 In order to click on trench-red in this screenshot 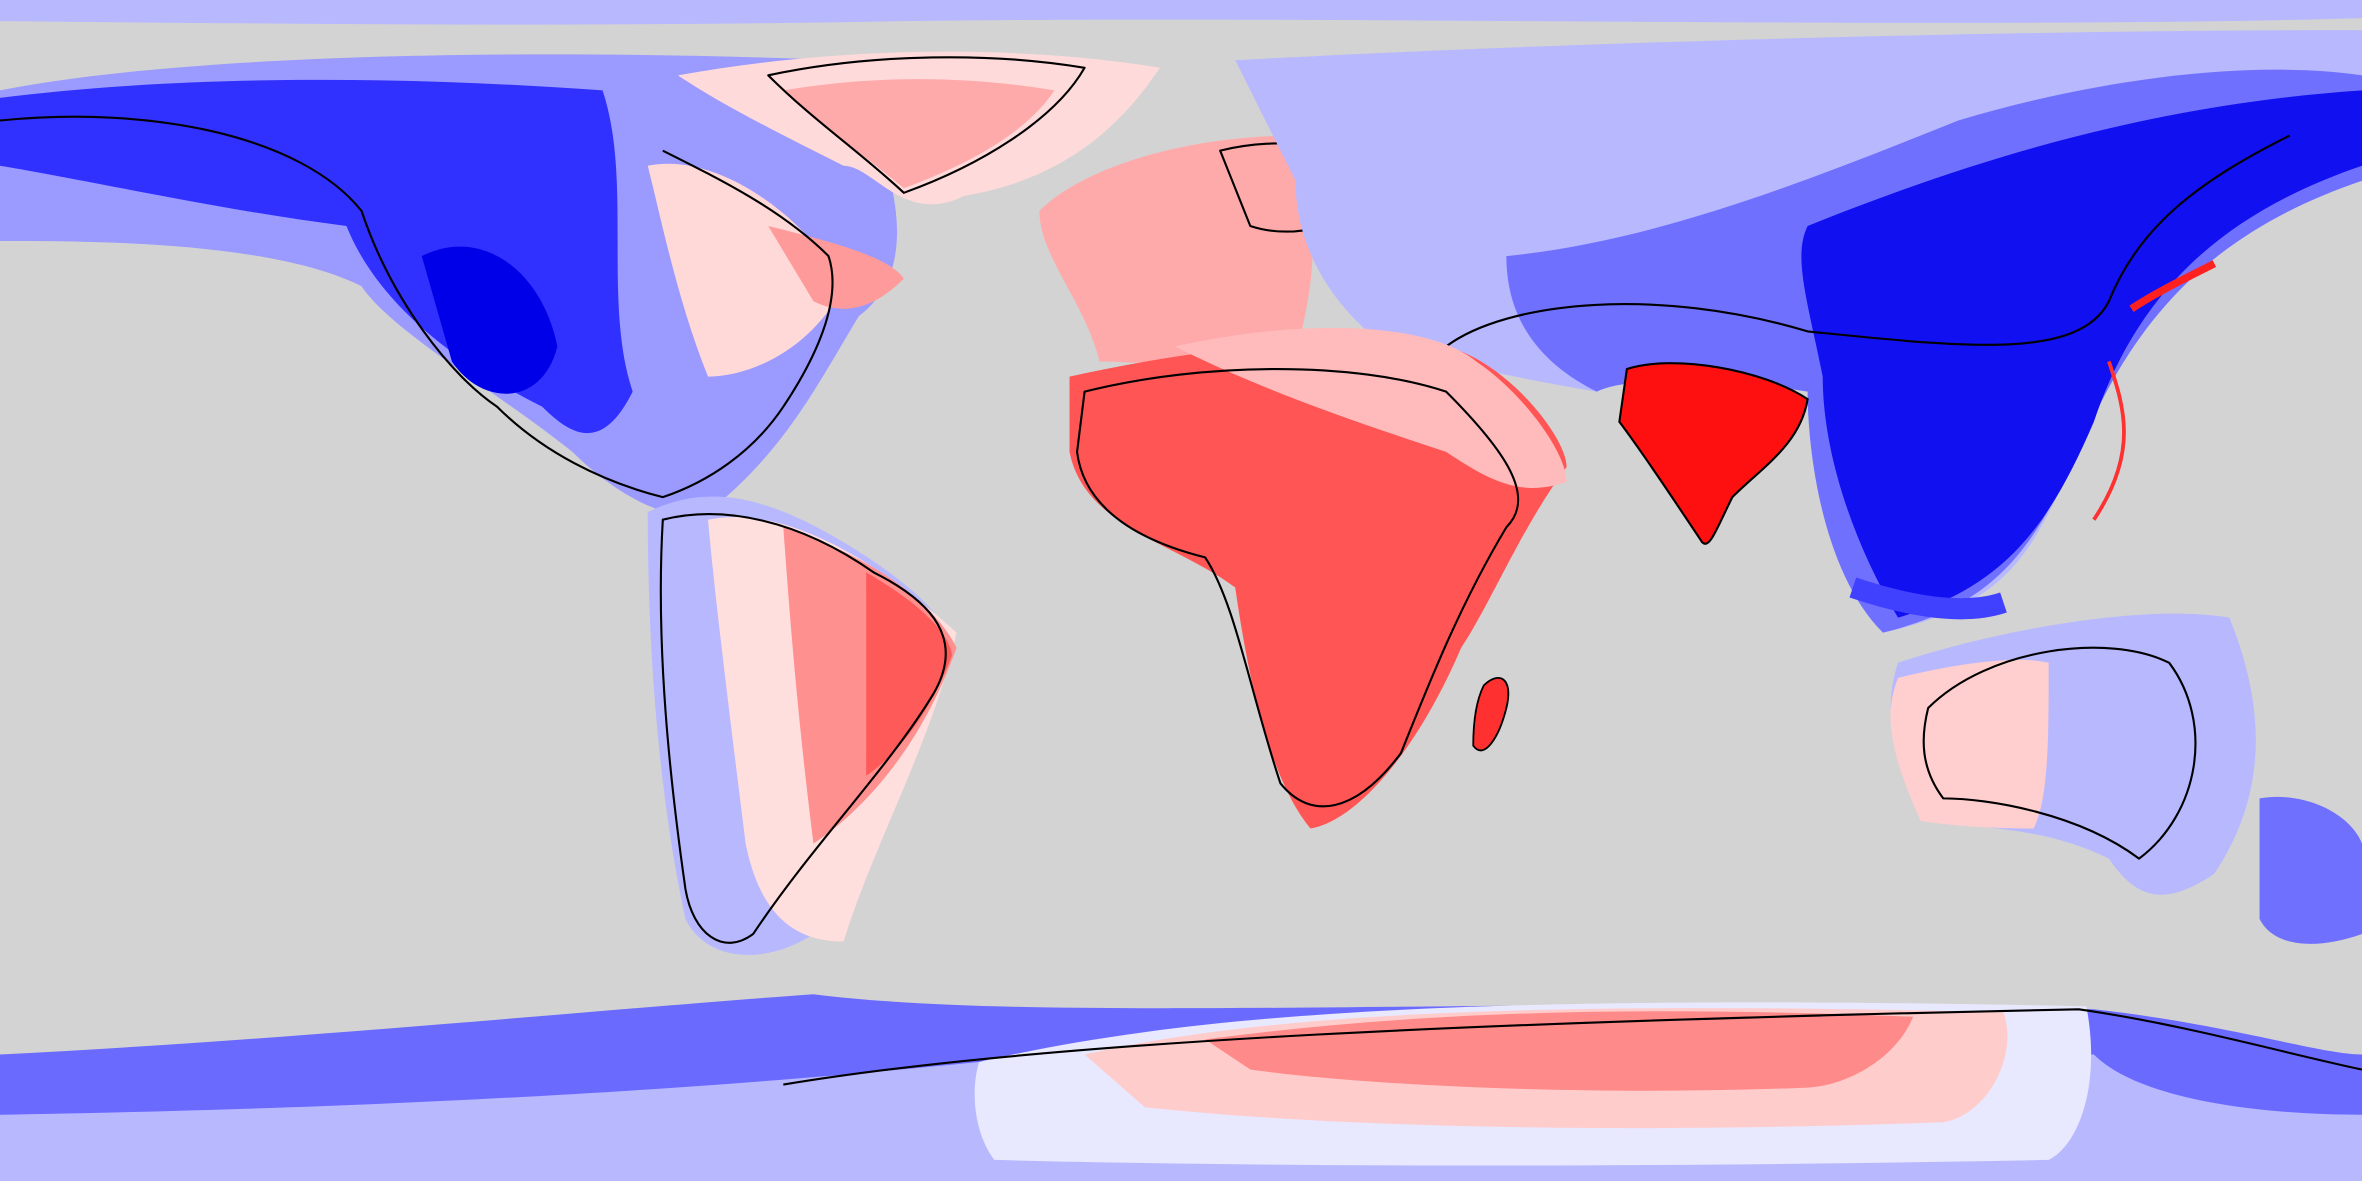, I will do `click(2109, 440)`.